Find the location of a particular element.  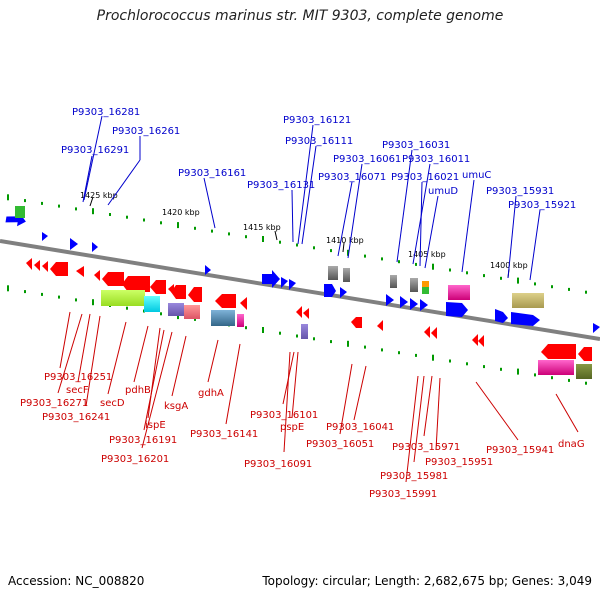

gene-label: P9303_16201 is located at coordinates (135, 459).